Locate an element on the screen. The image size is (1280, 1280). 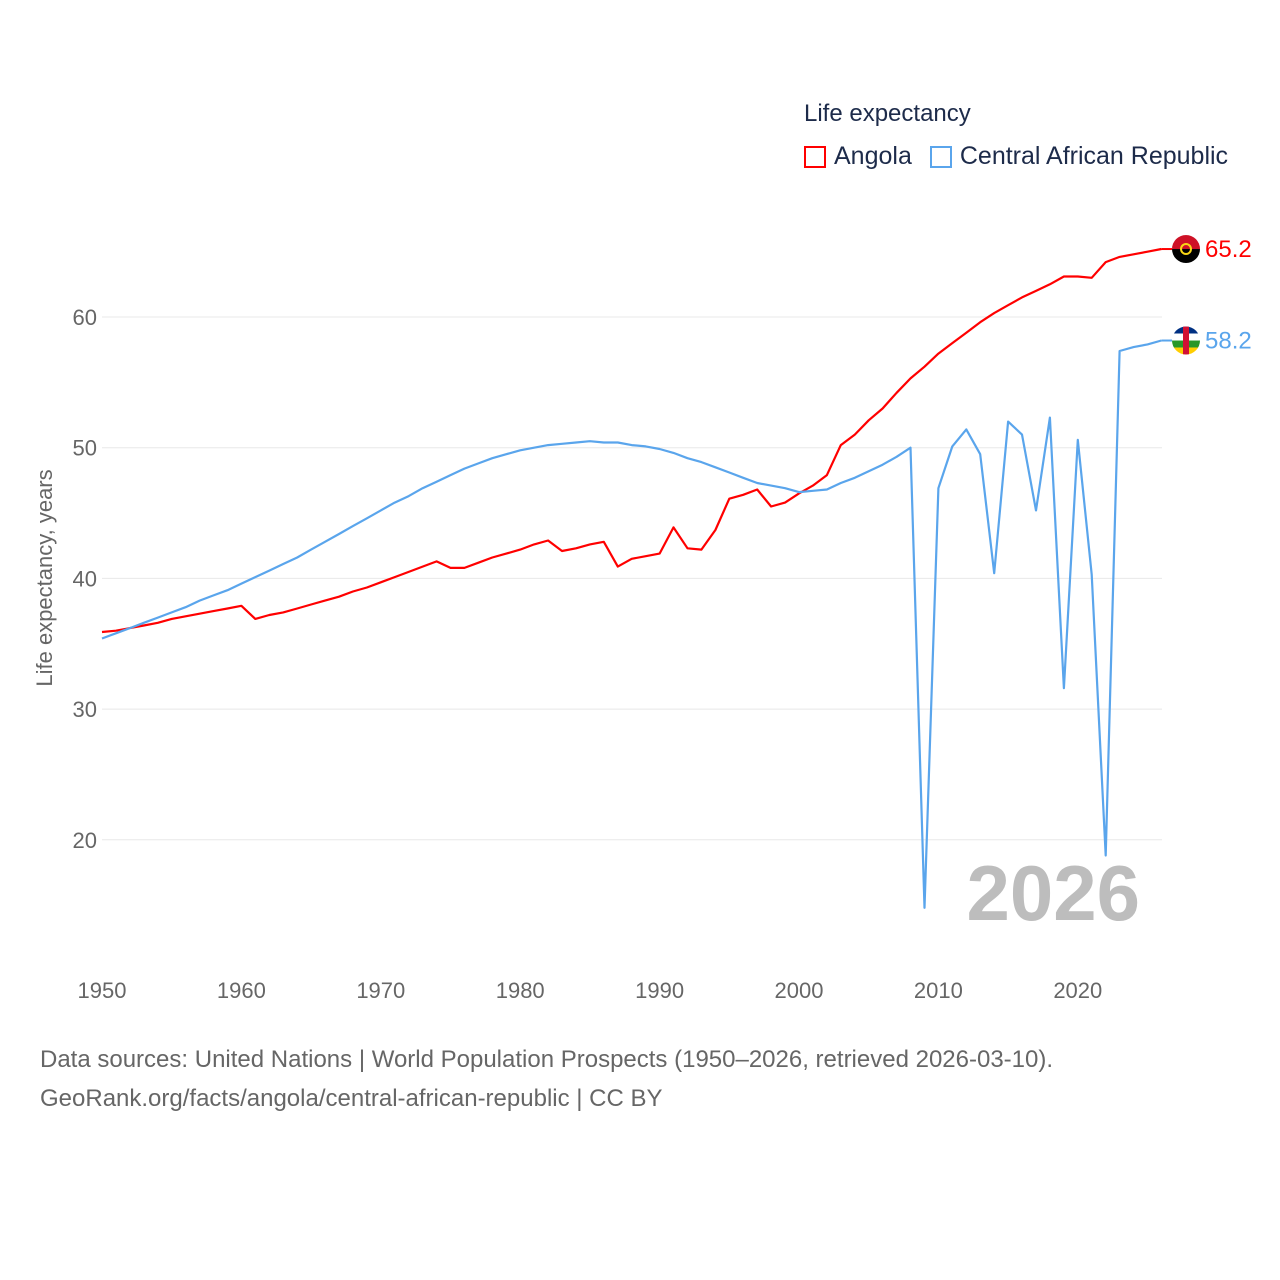
x-tick-label: 1970 is located at coordinates (380, 990).